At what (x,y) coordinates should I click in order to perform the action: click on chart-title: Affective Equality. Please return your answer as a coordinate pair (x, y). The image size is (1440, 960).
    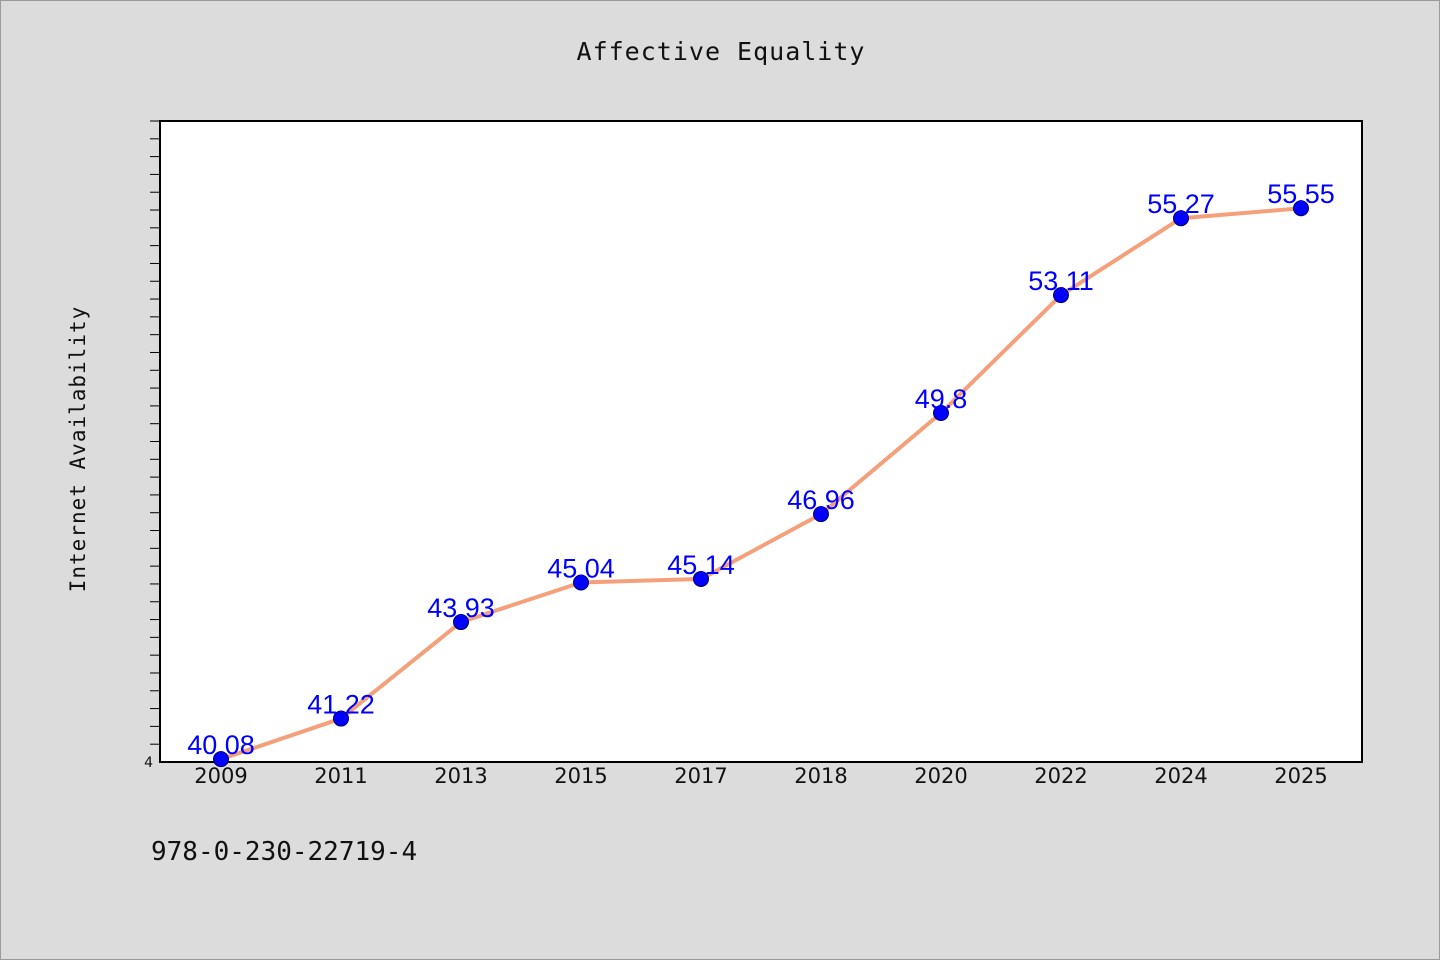
    Looking at the image, I should click on (721, 51).